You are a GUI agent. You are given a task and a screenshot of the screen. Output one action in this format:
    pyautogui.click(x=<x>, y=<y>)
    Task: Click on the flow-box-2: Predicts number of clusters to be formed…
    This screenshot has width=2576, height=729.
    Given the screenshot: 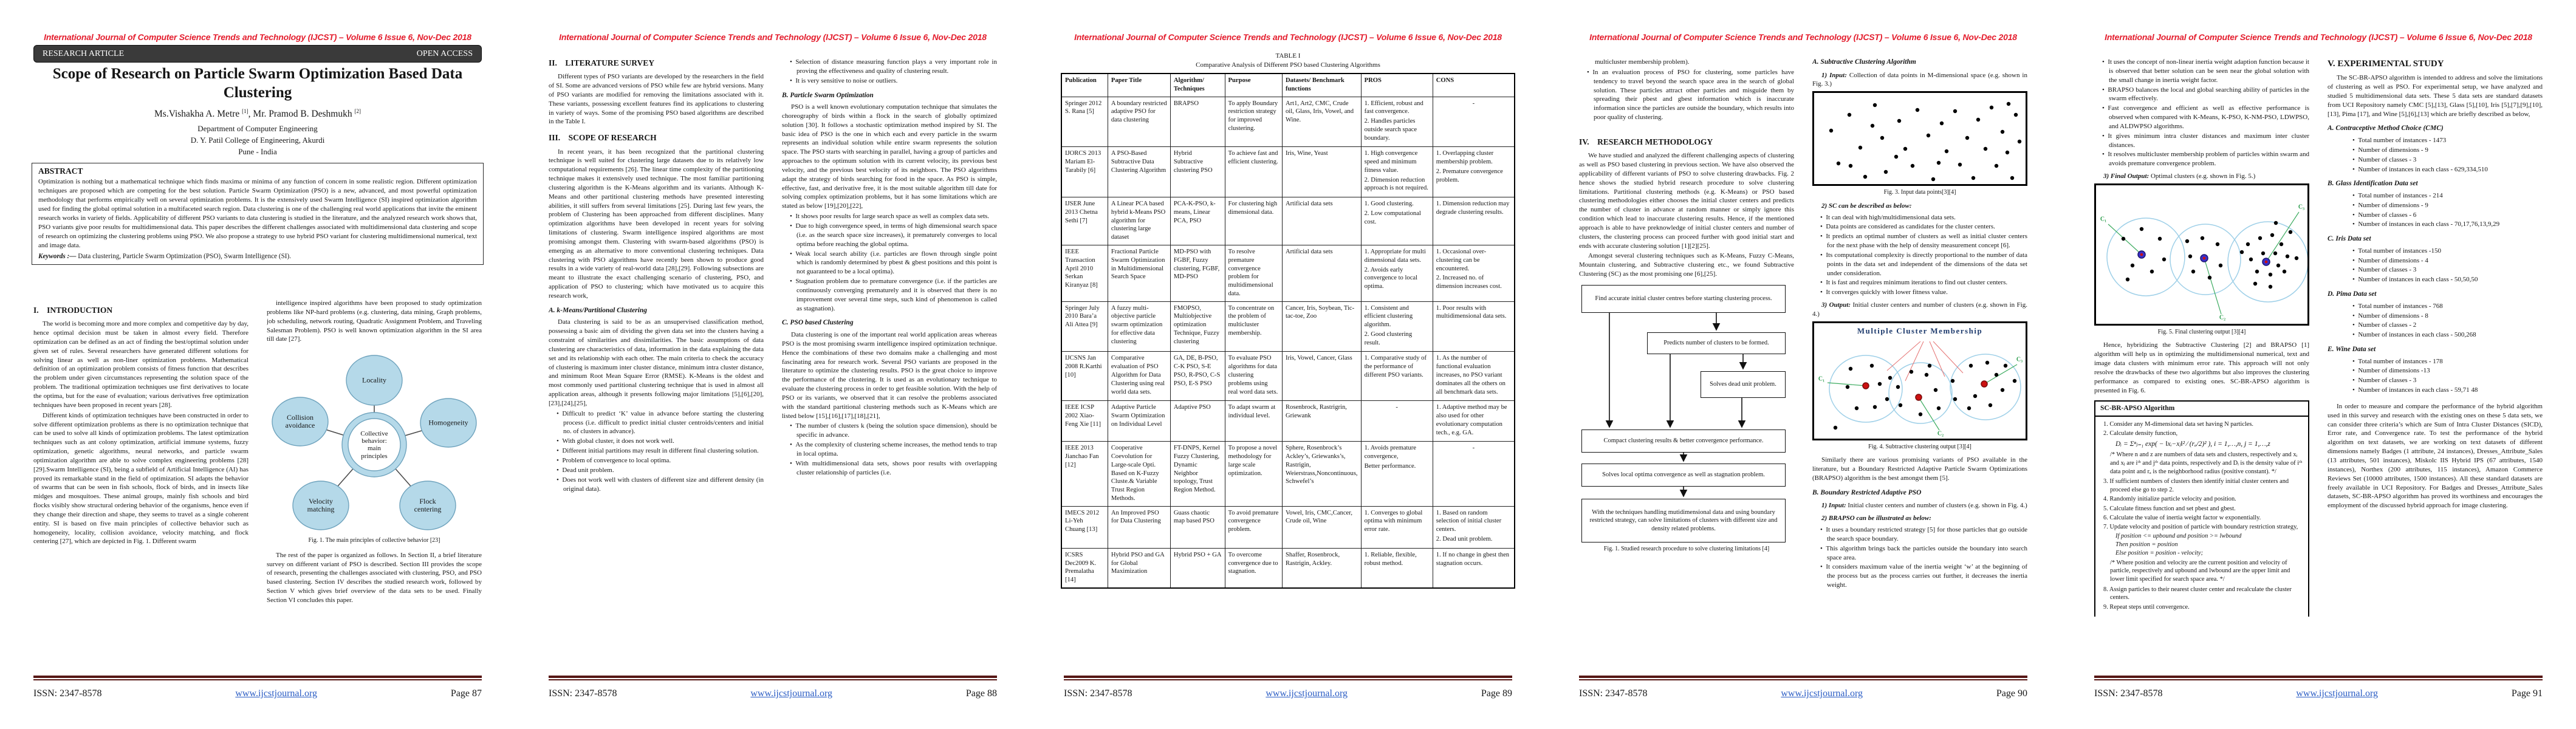 What is the action you would take?
    pyautogui.click(x=1716, y=343)
    